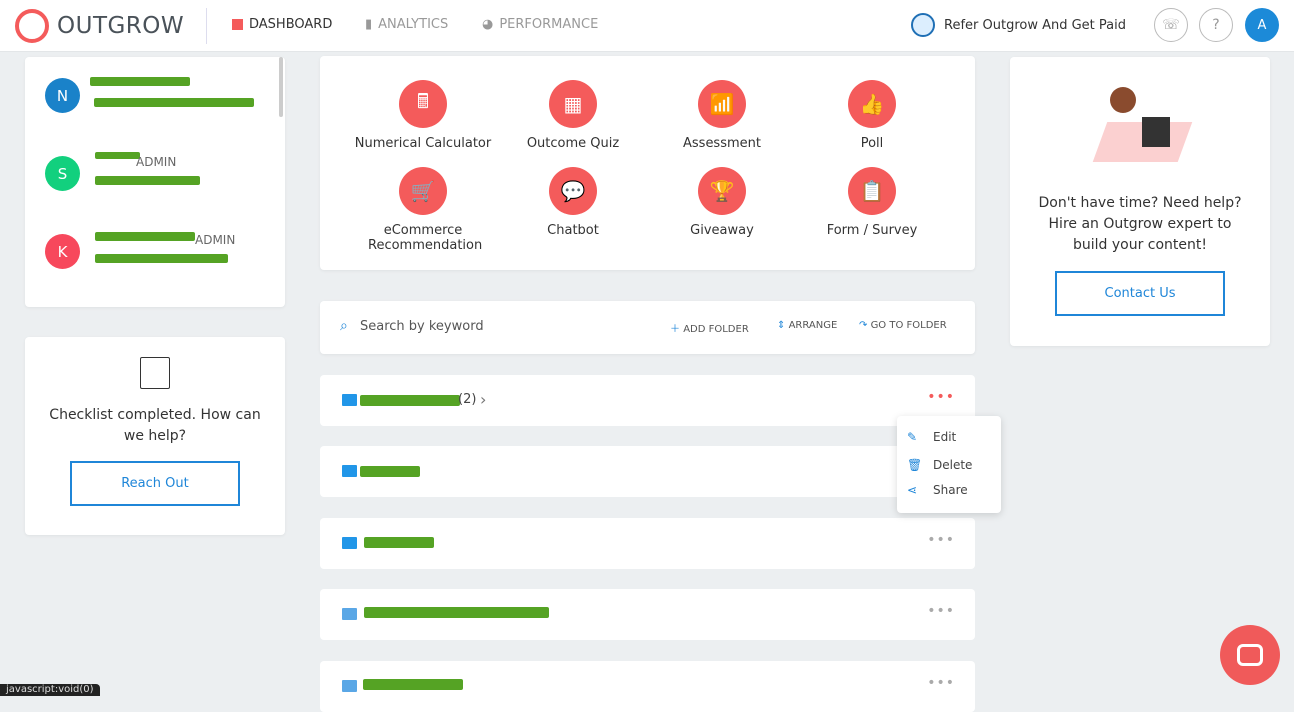 The image size is (1294, 712). What do you see at coordinates (407, 24) in the screenshot?
I see `nav-analytics: ▮ ANALYTICS` at bounding box center [407, 24].